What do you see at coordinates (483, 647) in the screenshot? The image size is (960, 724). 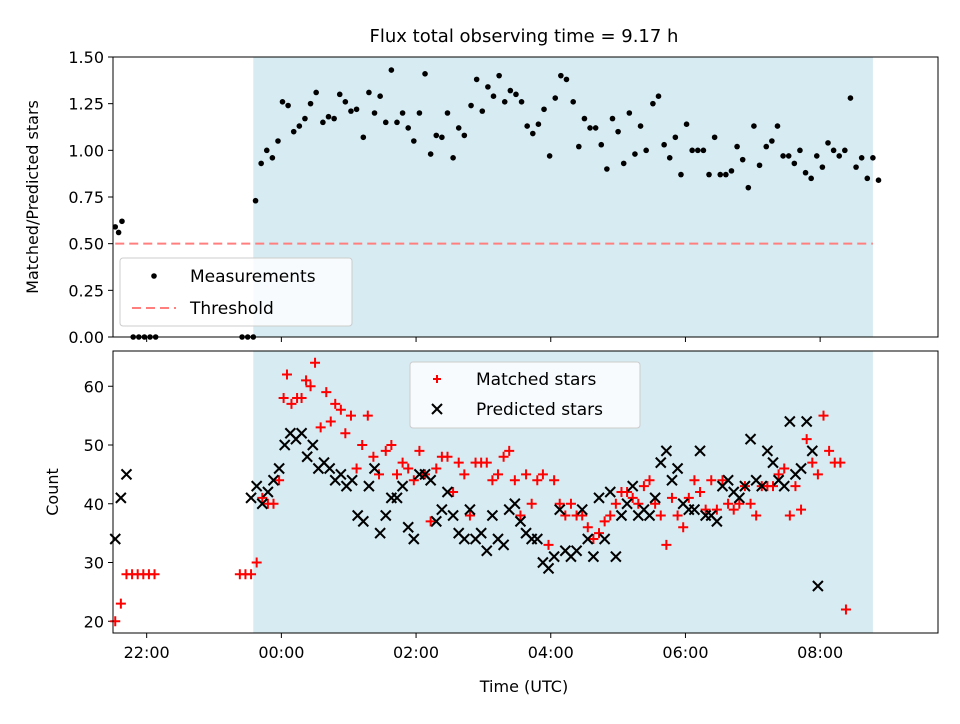 I see `bottom-x-ticks: 22:00 00:00 02:00 04:00 06:00 08:00` at bounding box center [483, 647].